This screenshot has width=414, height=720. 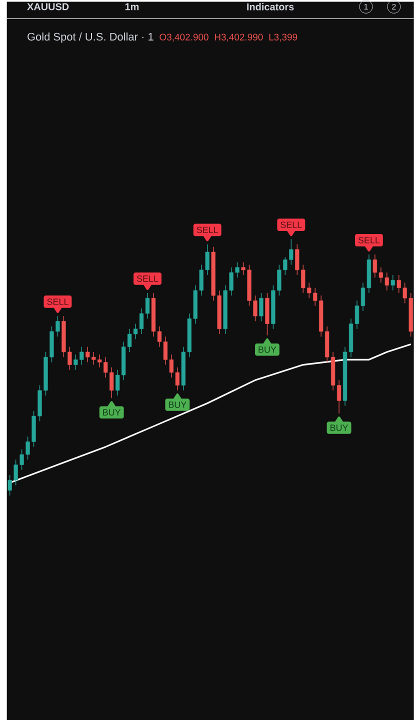 I want to click on text: 1m, so click(x=131, y=6).